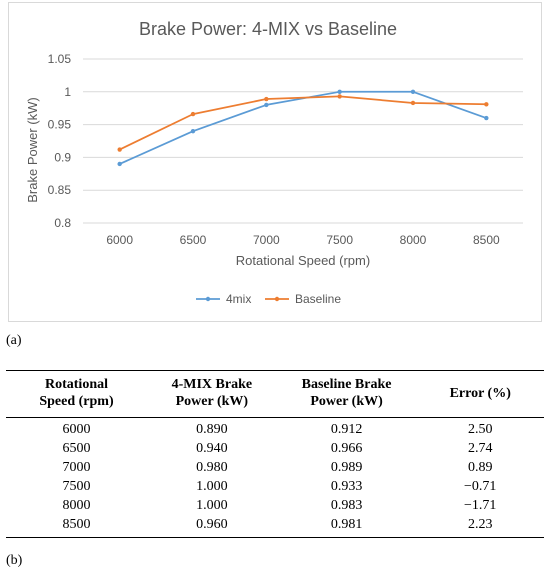 Image resolution: width=550 pixels, height=572 pixels. Describe the element at coordinates (212, 524) in the screenshot. I see `table-cell: 0.960` at that location.